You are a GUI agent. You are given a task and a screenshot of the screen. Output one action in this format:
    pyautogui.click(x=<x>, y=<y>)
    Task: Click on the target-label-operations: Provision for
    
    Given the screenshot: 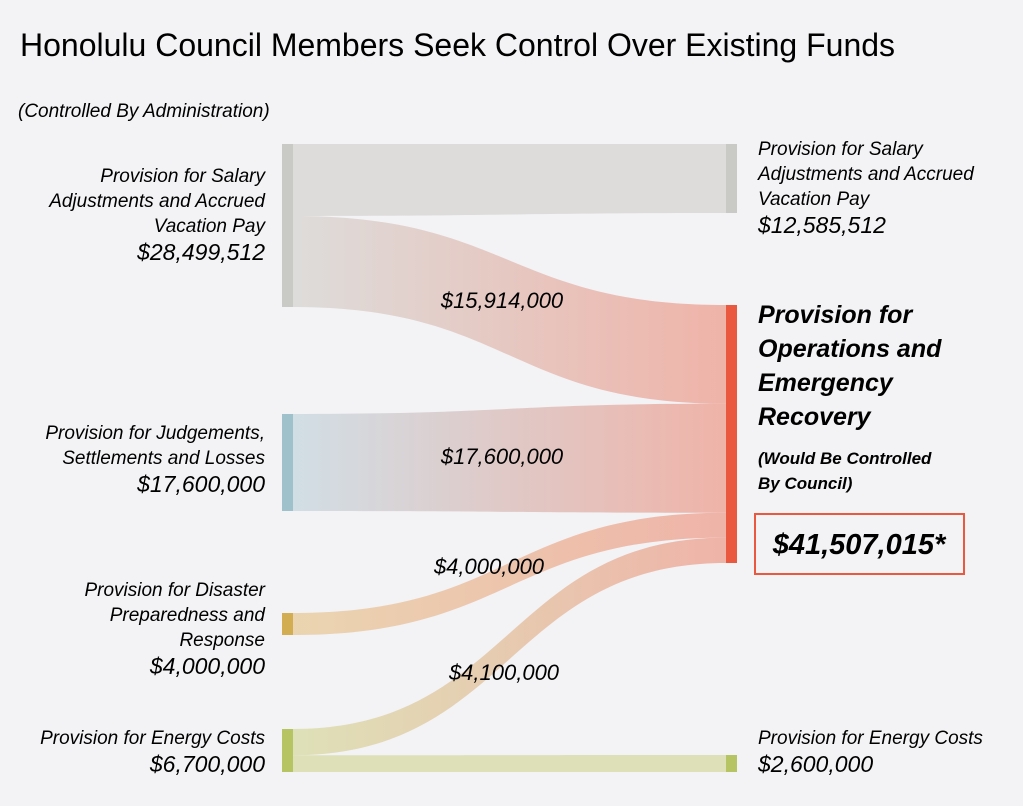 What is the action you would take?
    pyautogui.click(x=835, y=315)
    